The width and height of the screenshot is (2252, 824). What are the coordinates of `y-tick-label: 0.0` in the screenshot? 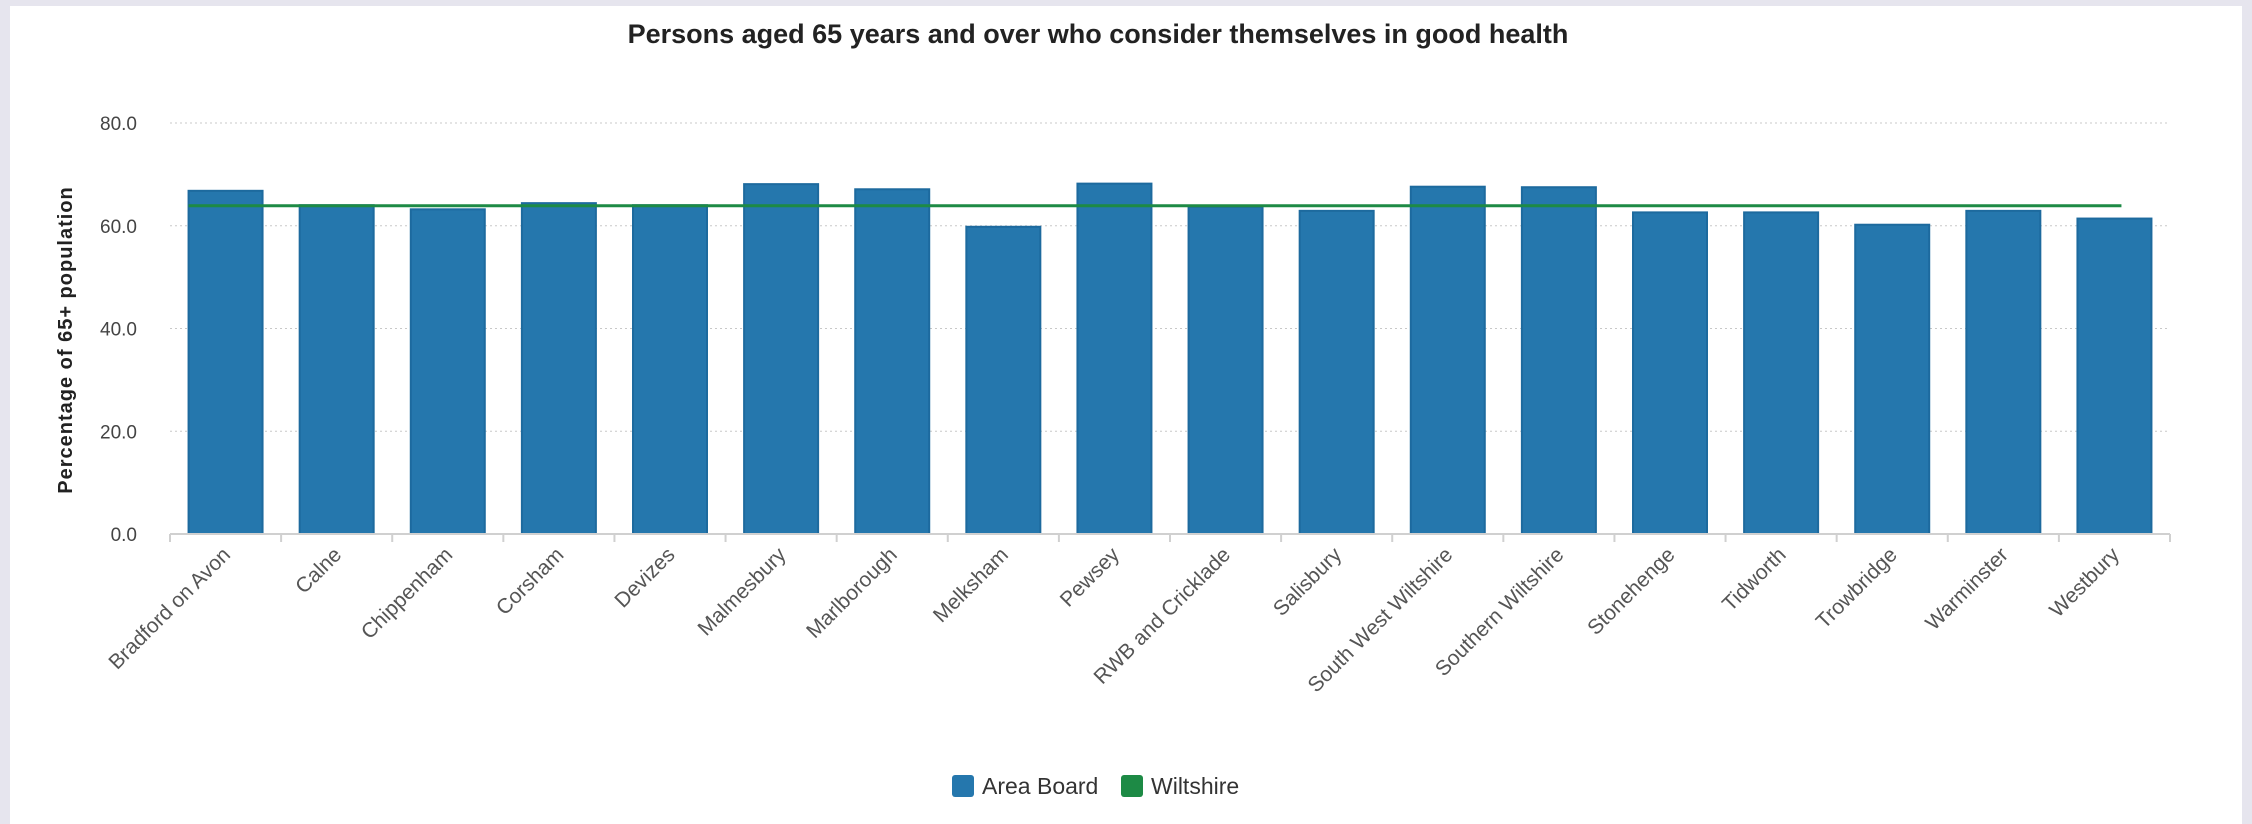 It's located at (124, 535).